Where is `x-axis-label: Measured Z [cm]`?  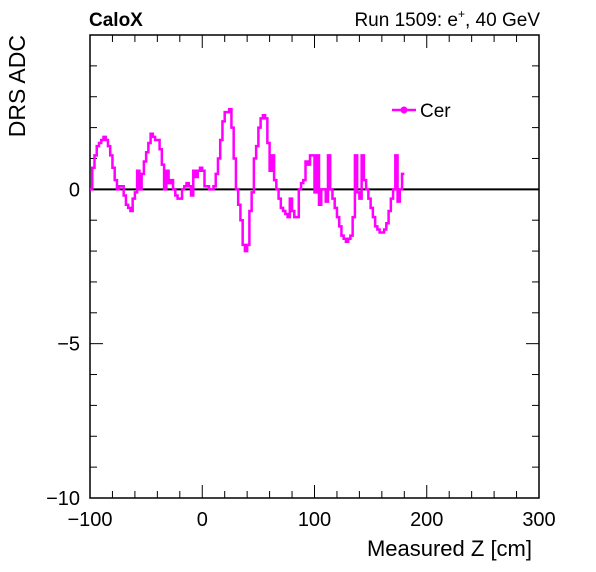
x-axis-label: Measured Z [cm] is located at coordinates (449, 548).